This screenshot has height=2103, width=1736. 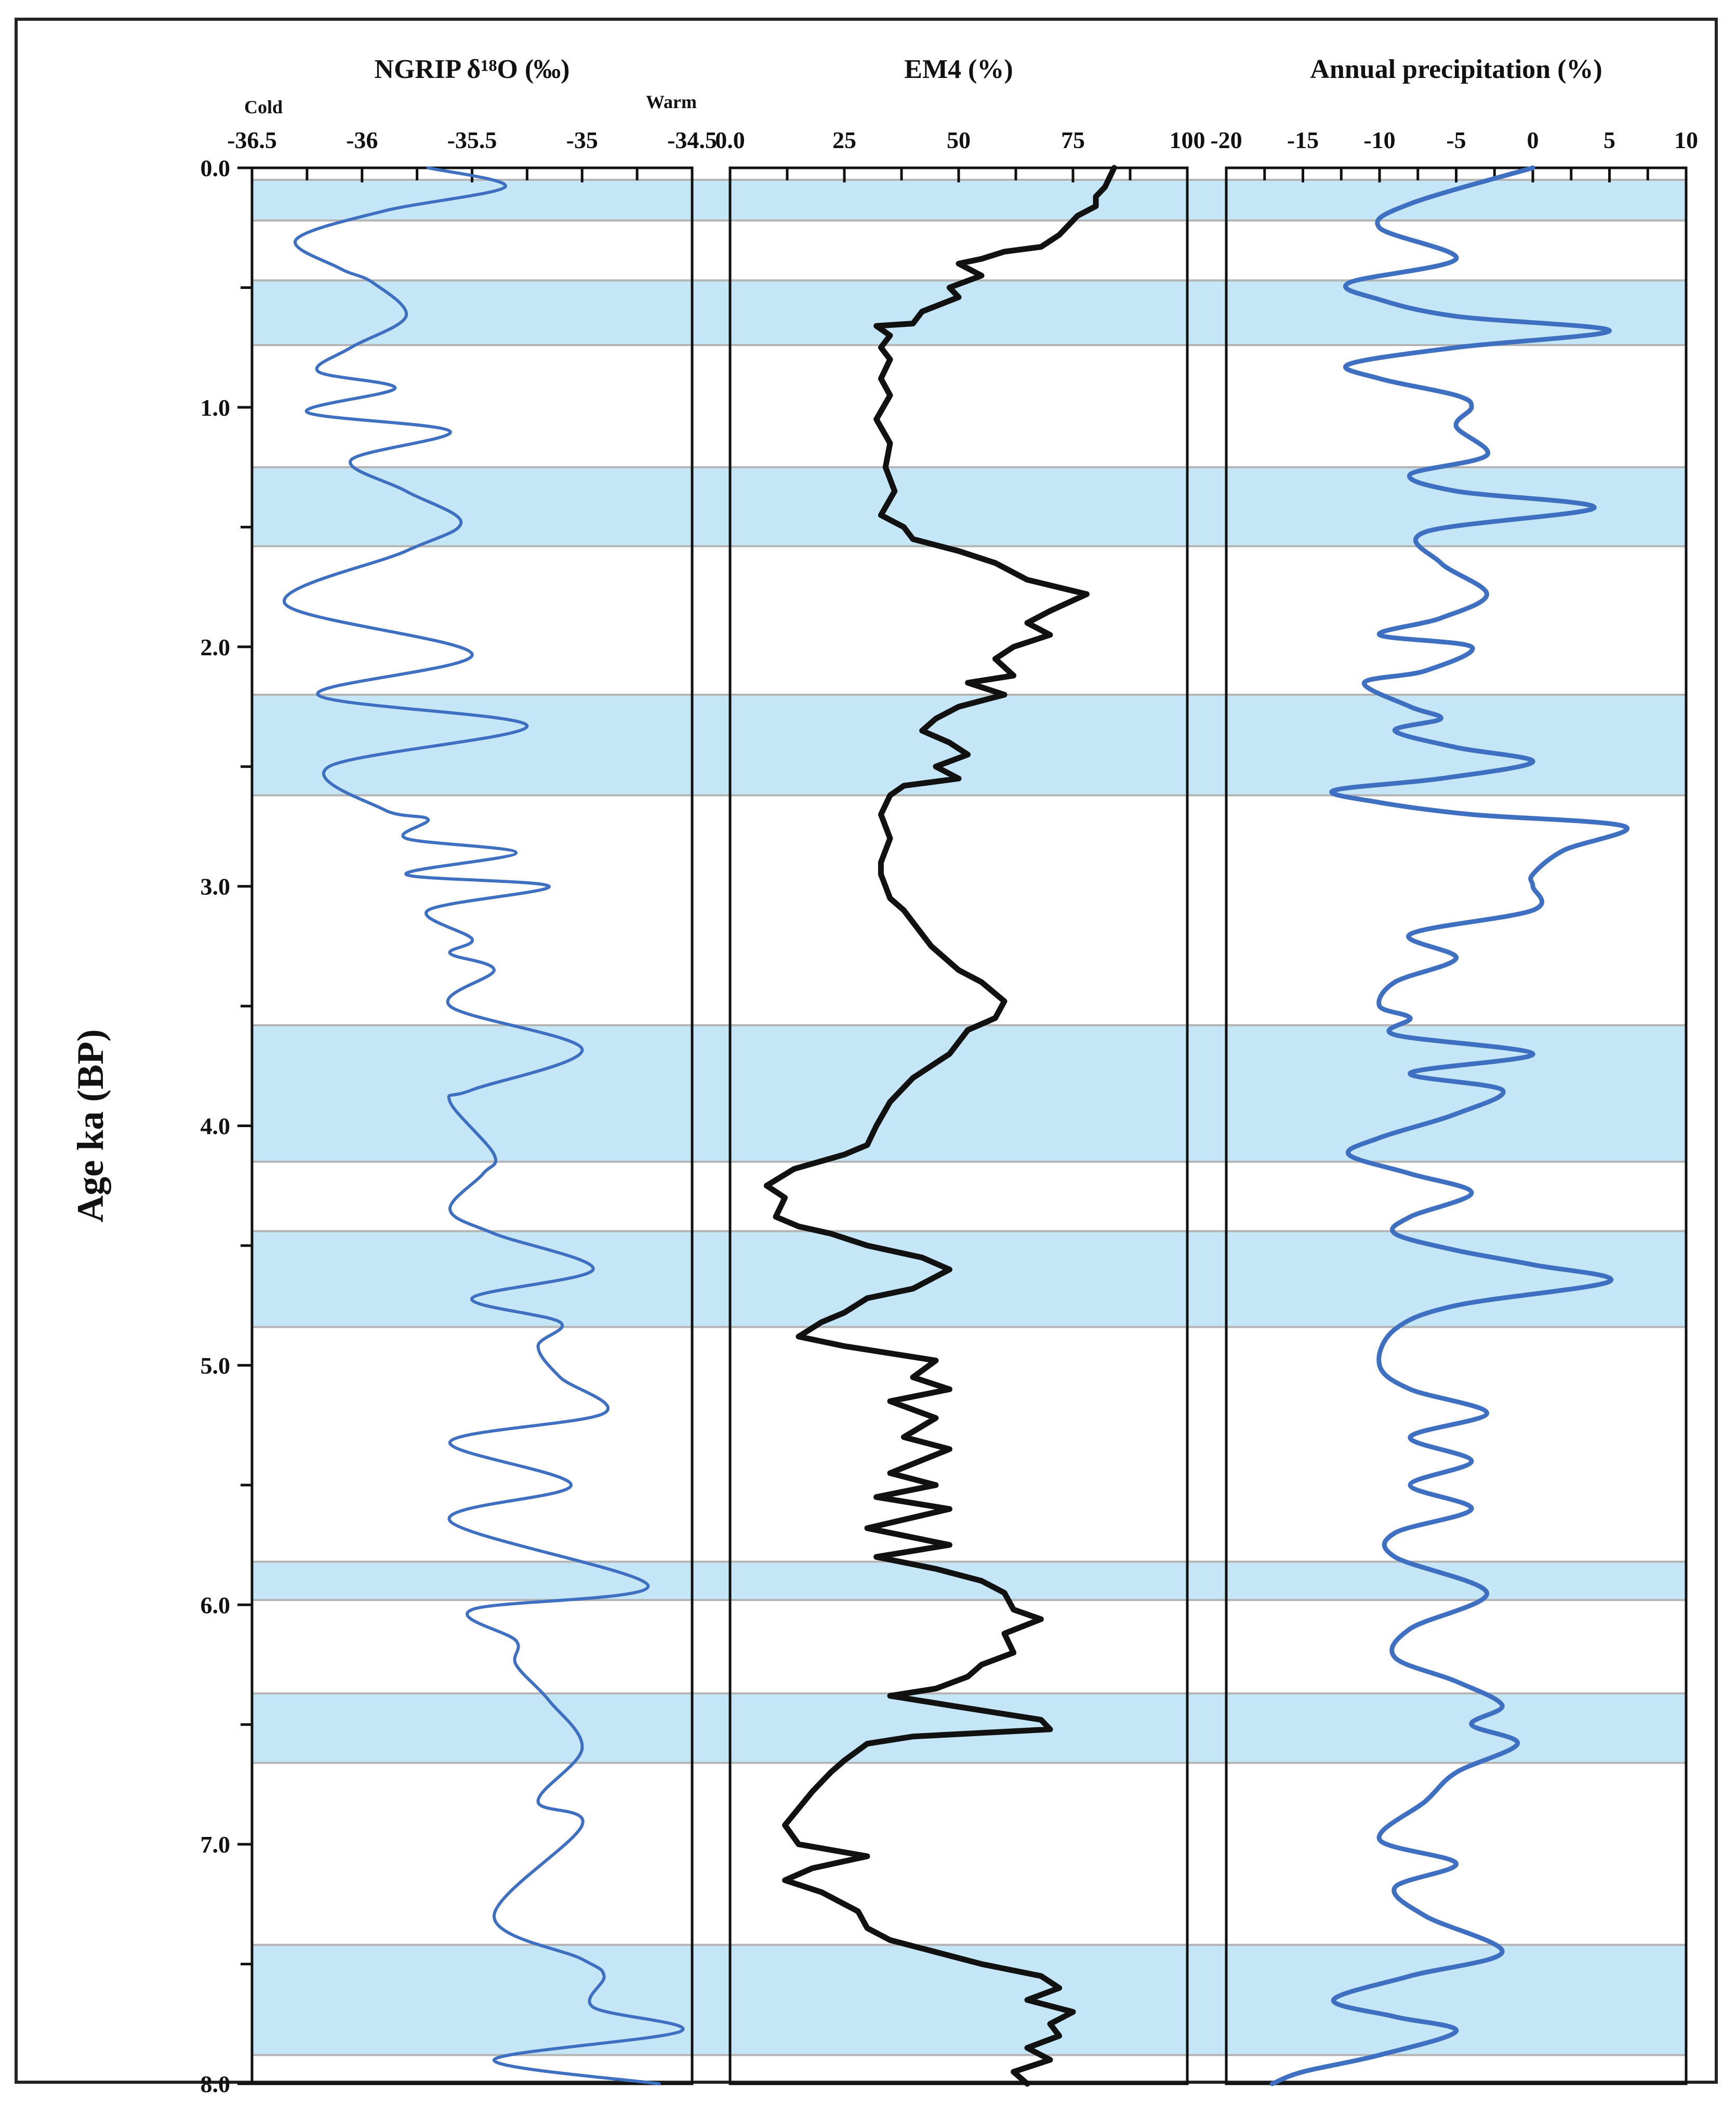 What do you see at coordinates (958, 69) in the screenshot?
I see `em4-panel-title: EM4 (%)` at bounding box center [958, 69].